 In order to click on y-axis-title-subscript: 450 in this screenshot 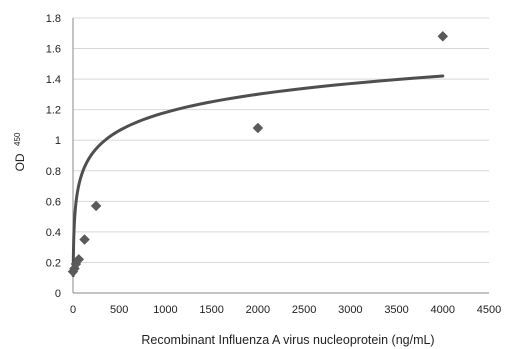, I will do `click(17, 139)`.